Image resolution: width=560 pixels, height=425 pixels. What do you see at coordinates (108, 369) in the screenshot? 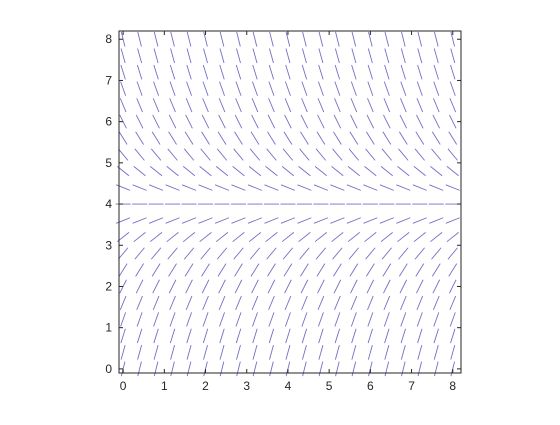
I see `y-tick-label: 0` at bounding box center [108, 369].